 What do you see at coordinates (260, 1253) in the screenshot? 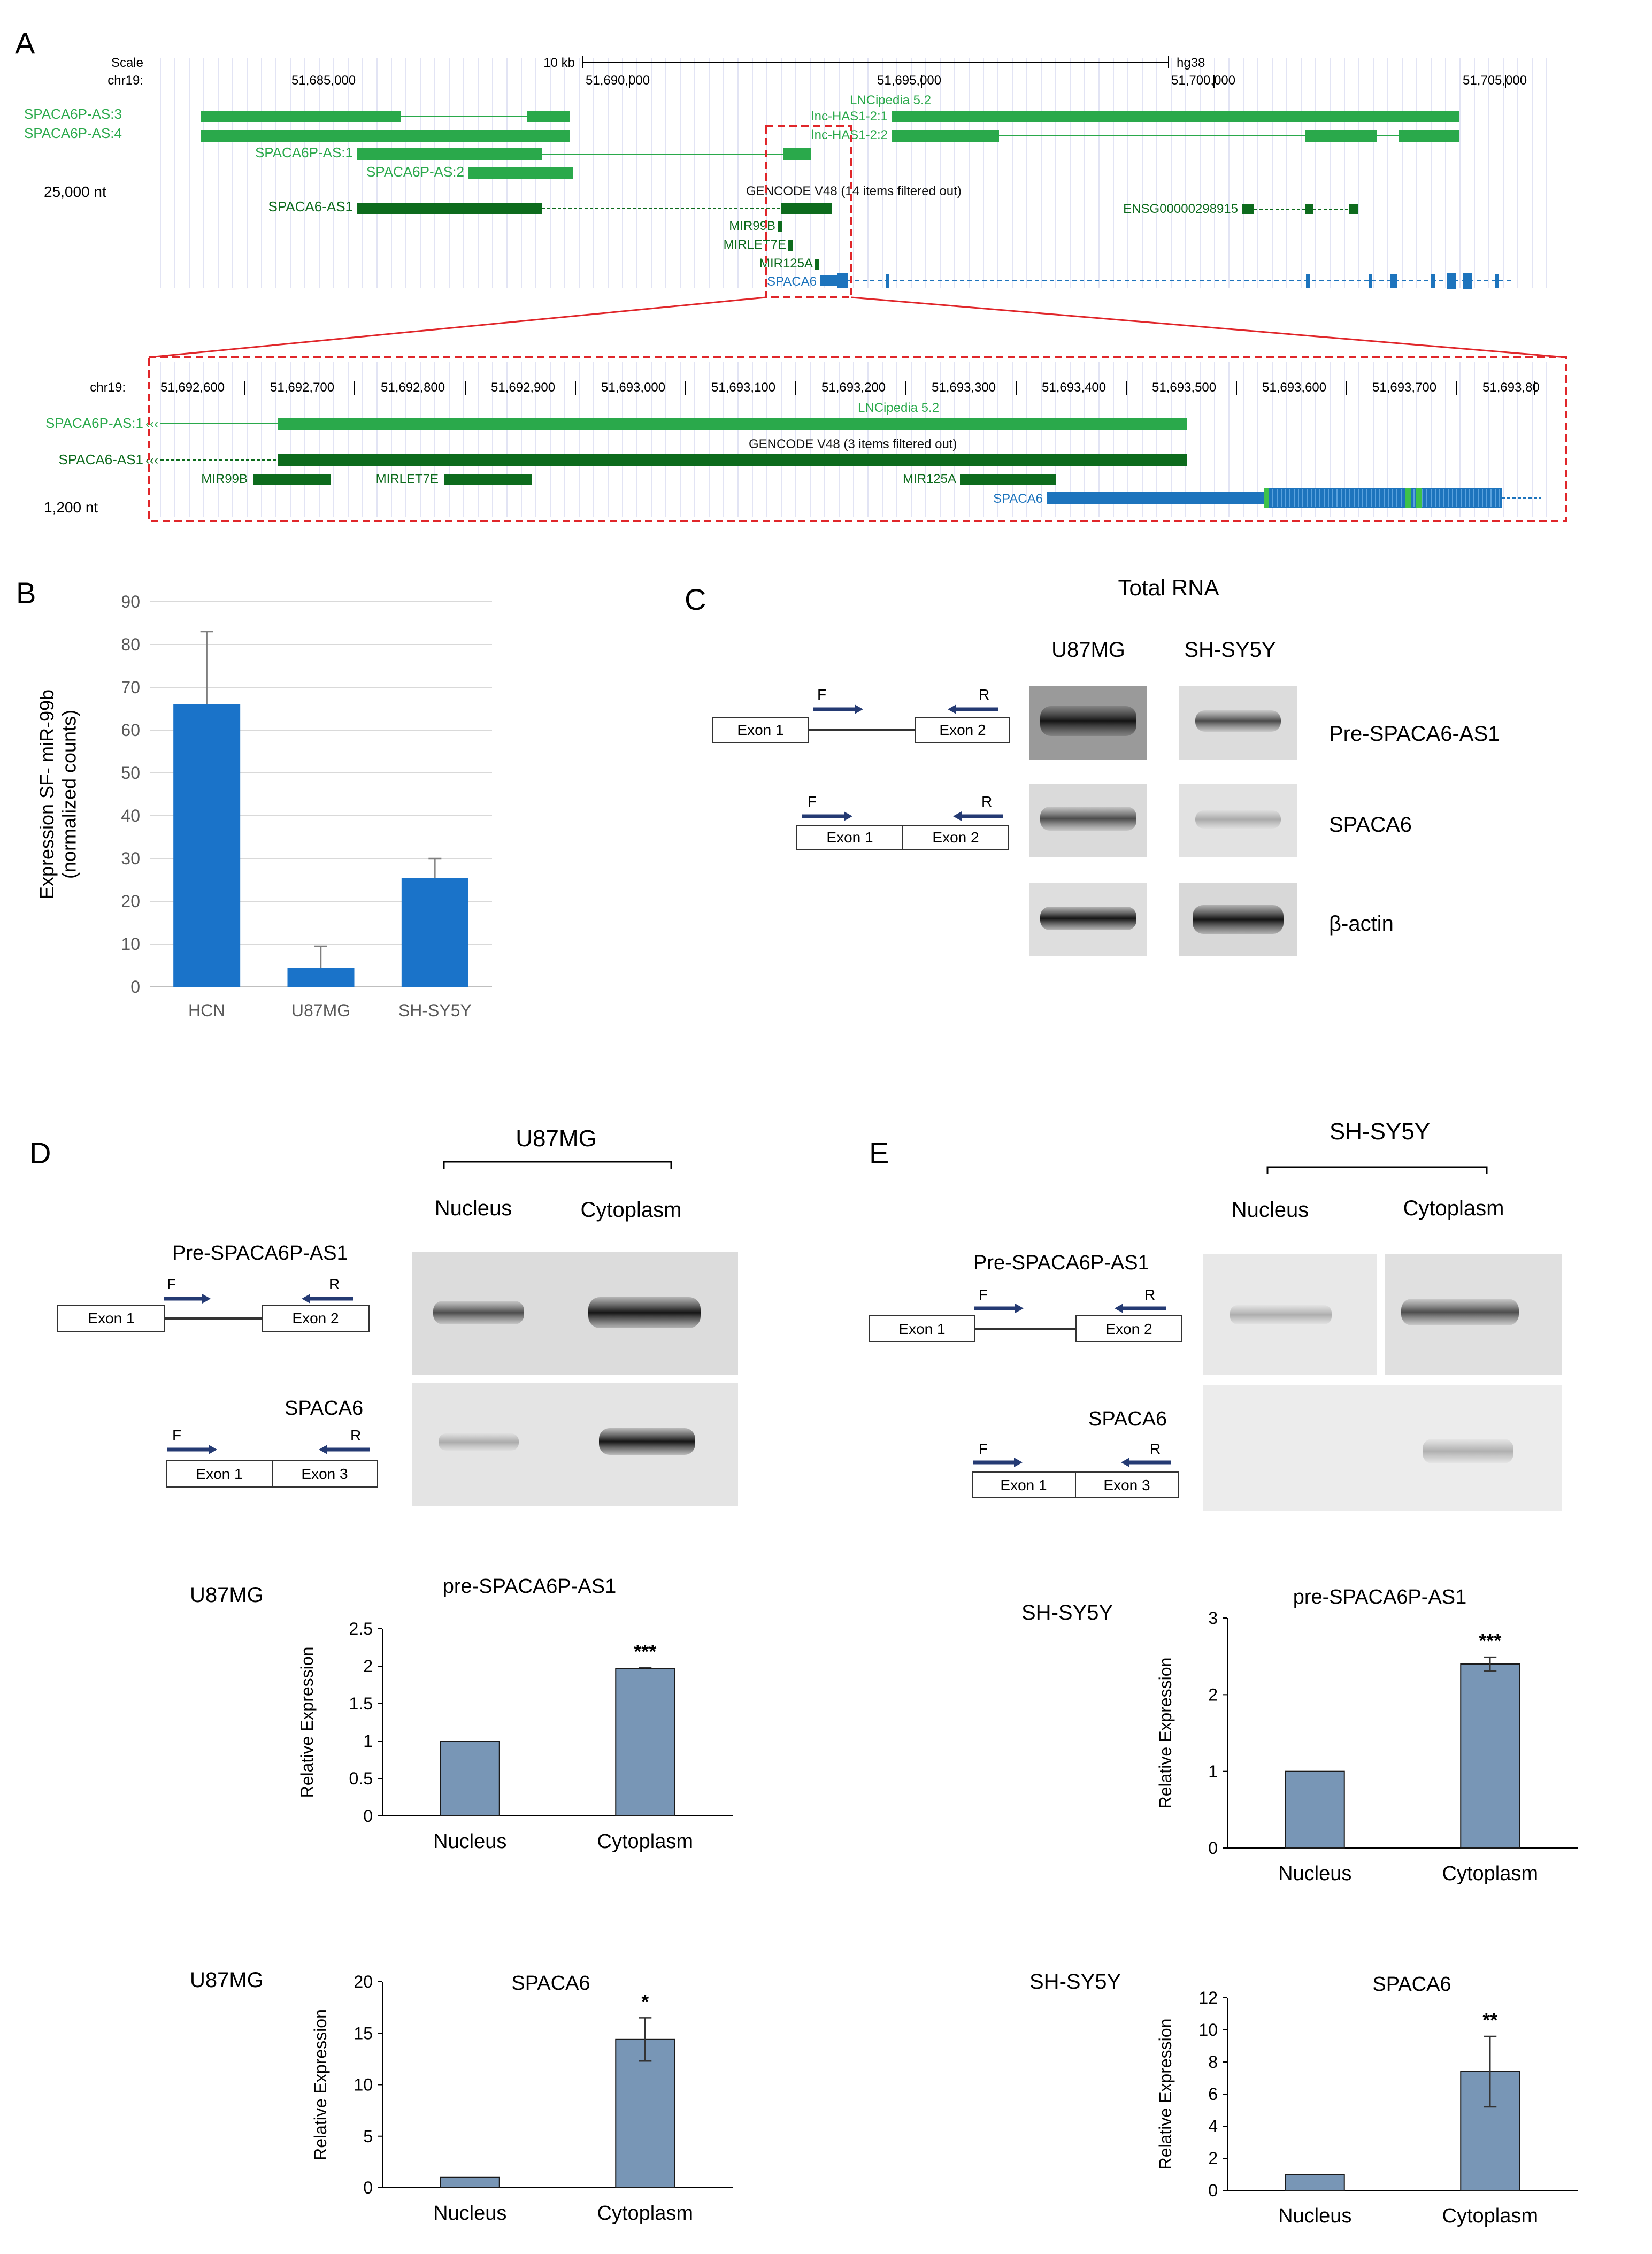
I see `panel-d-gene1-label: Pre-SPACA6P-AS1` at bounding box center [260, 1253].